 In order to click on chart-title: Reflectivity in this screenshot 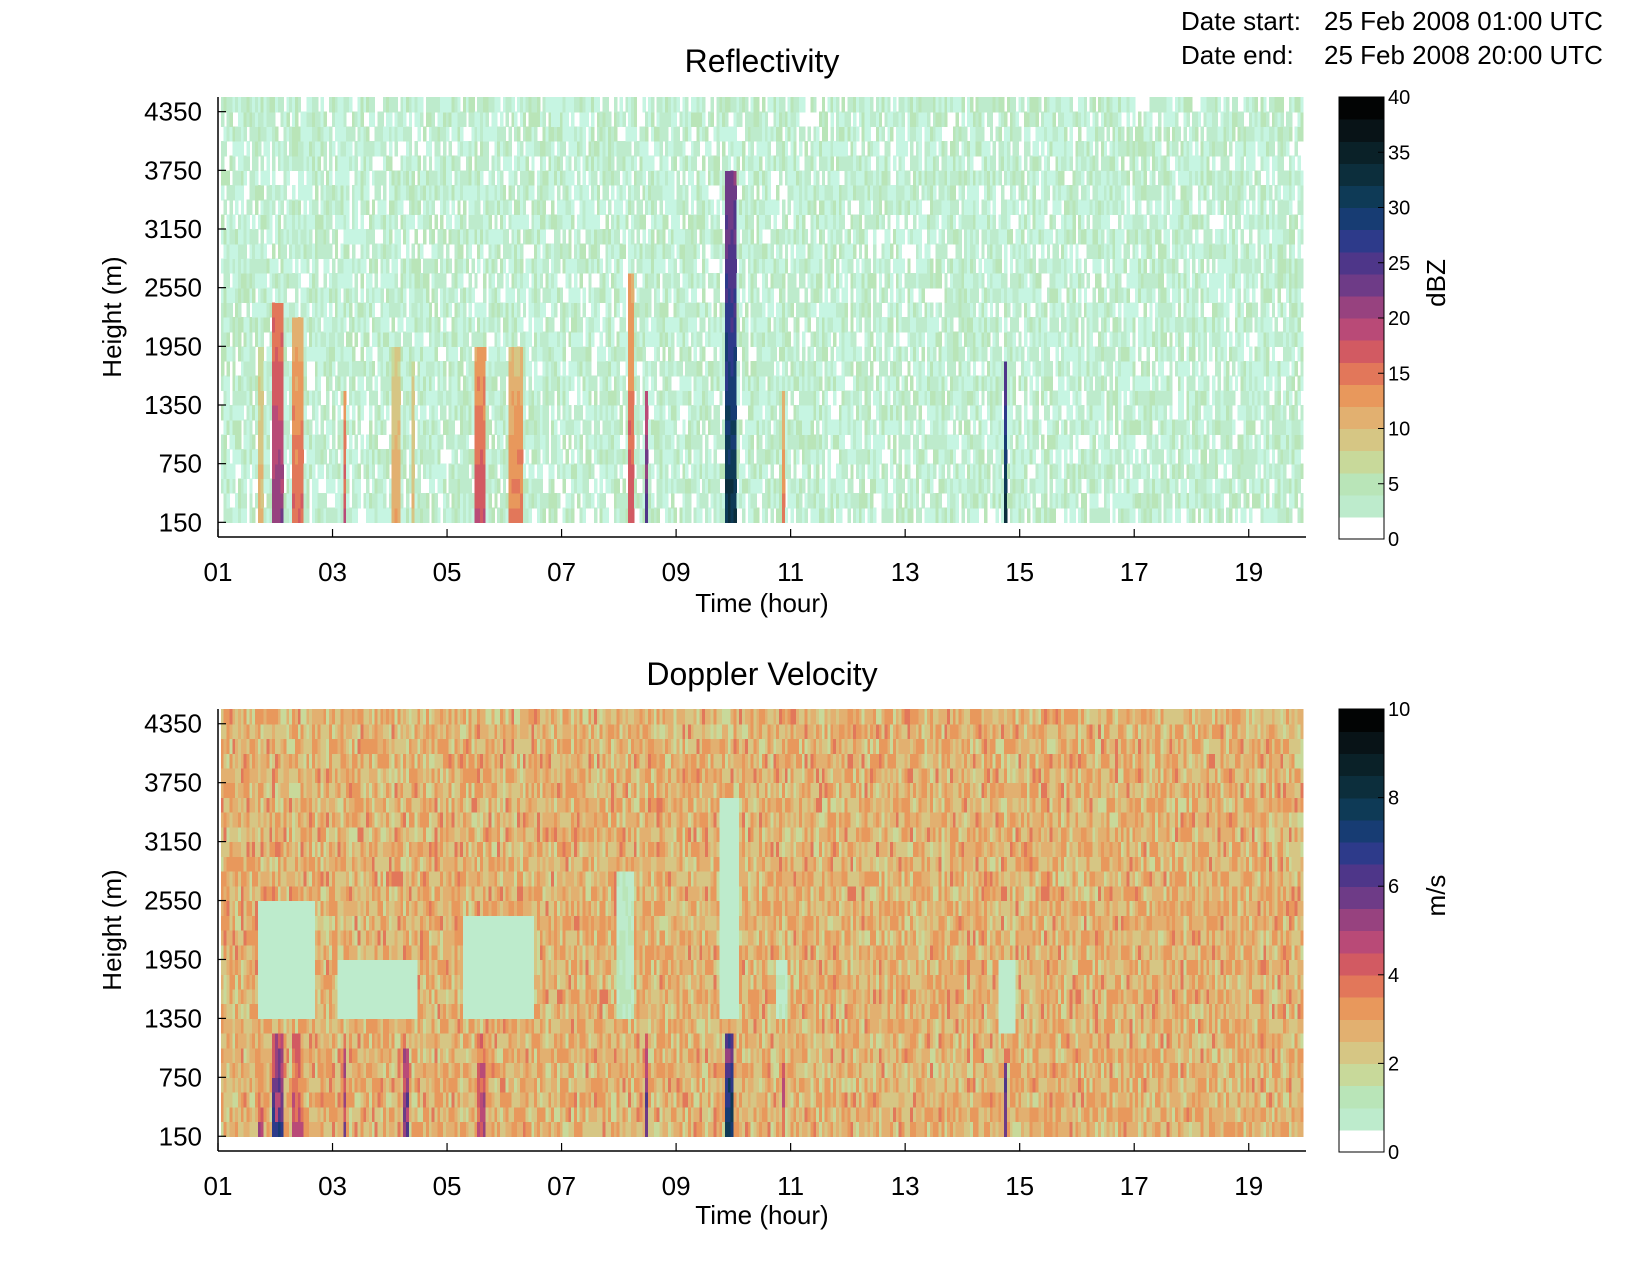, I will do `click(762, 61)`.